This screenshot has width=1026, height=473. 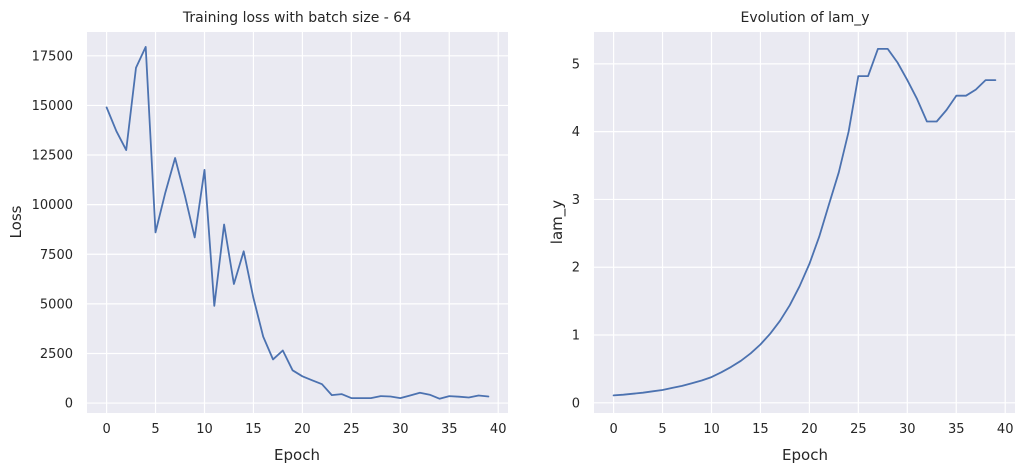 What do you see at coordinates (106, 429) in the screenshot?
I see `loss-x-tick-label: 0` at bounding box center [106, 429].